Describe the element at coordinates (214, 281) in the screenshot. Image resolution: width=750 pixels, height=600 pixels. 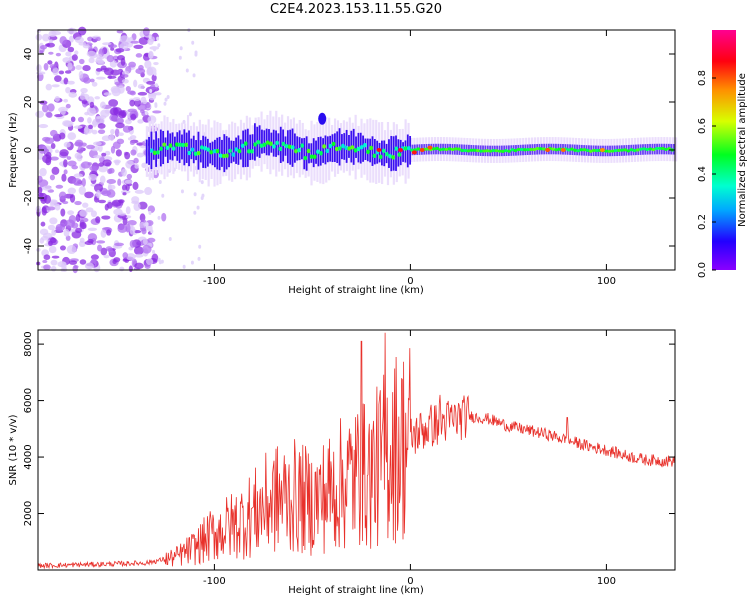
I see `x-tick-label: -100` at that location.